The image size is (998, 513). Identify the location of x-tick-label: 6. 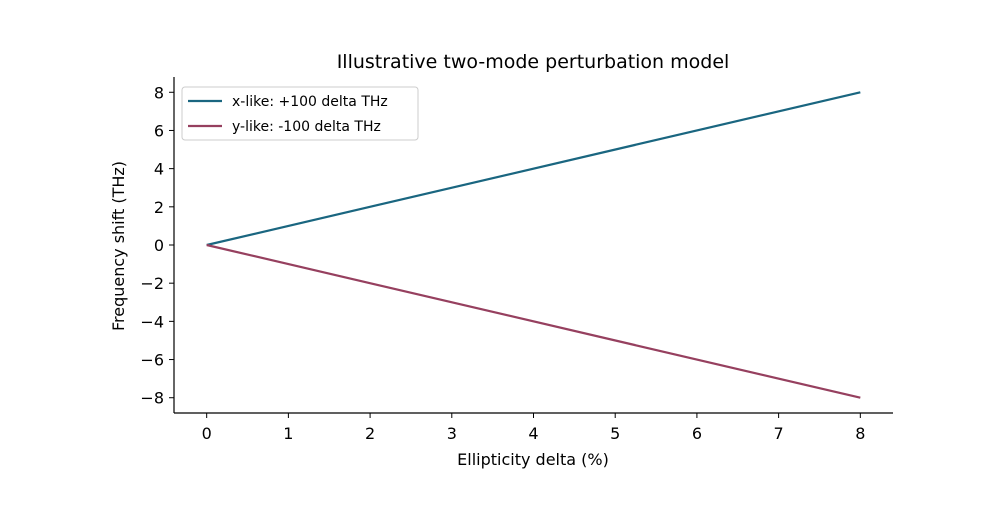
(697, 433).